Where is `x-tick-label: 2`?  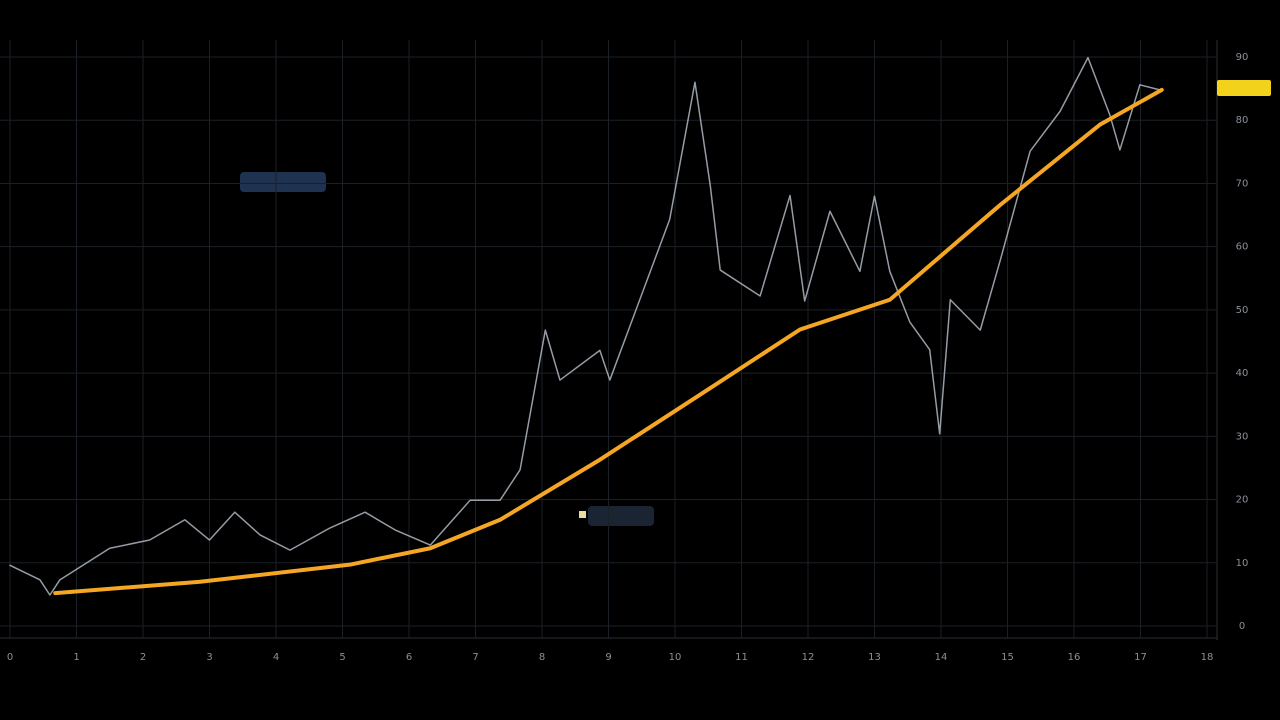
x-tick-label: 2 is located at coordinates (143, 657).